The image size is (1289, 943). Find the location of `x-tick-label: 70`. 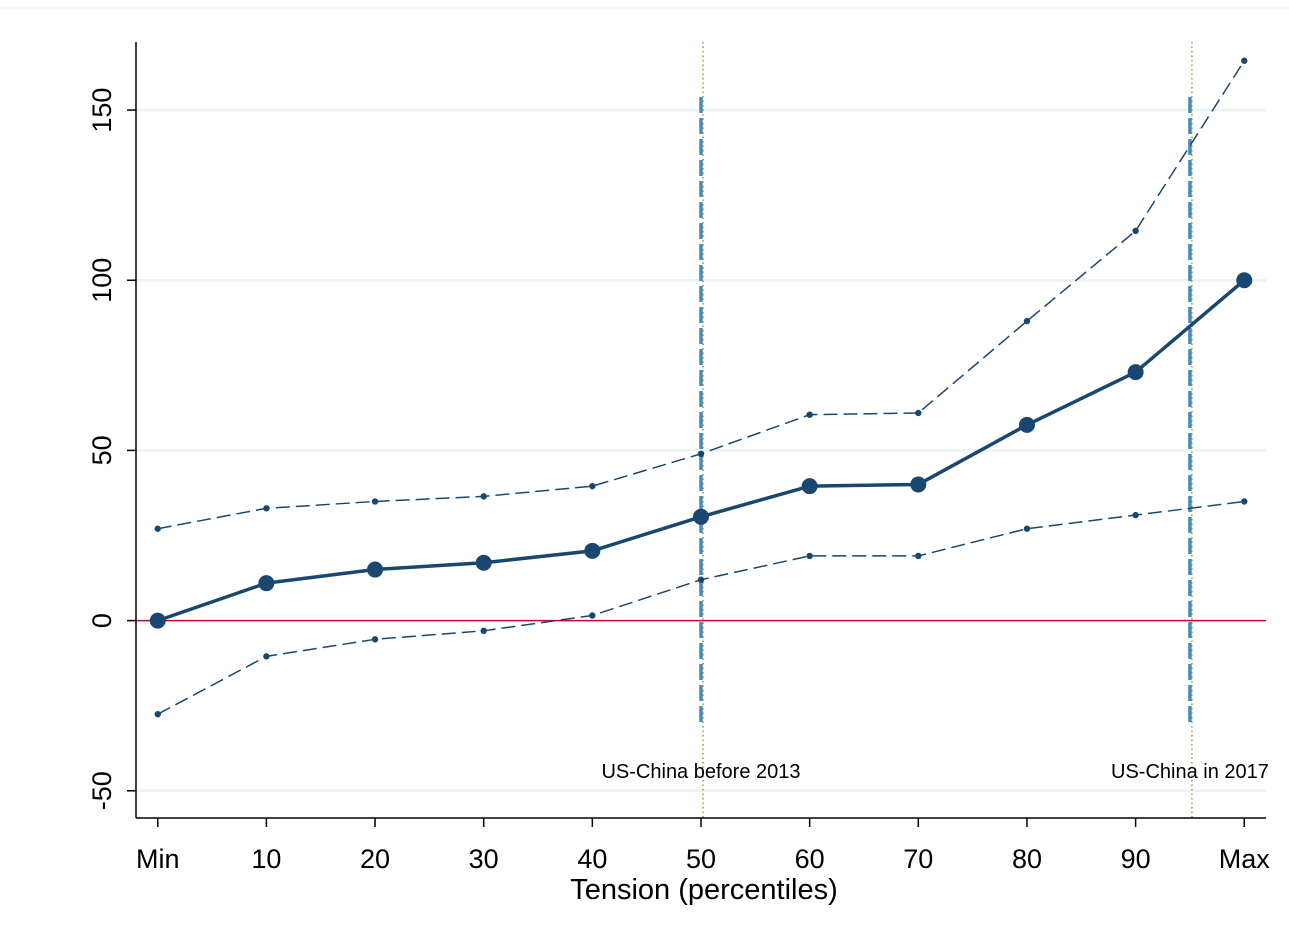

x-tick-label: 70 is located at coordinates (918, 859).